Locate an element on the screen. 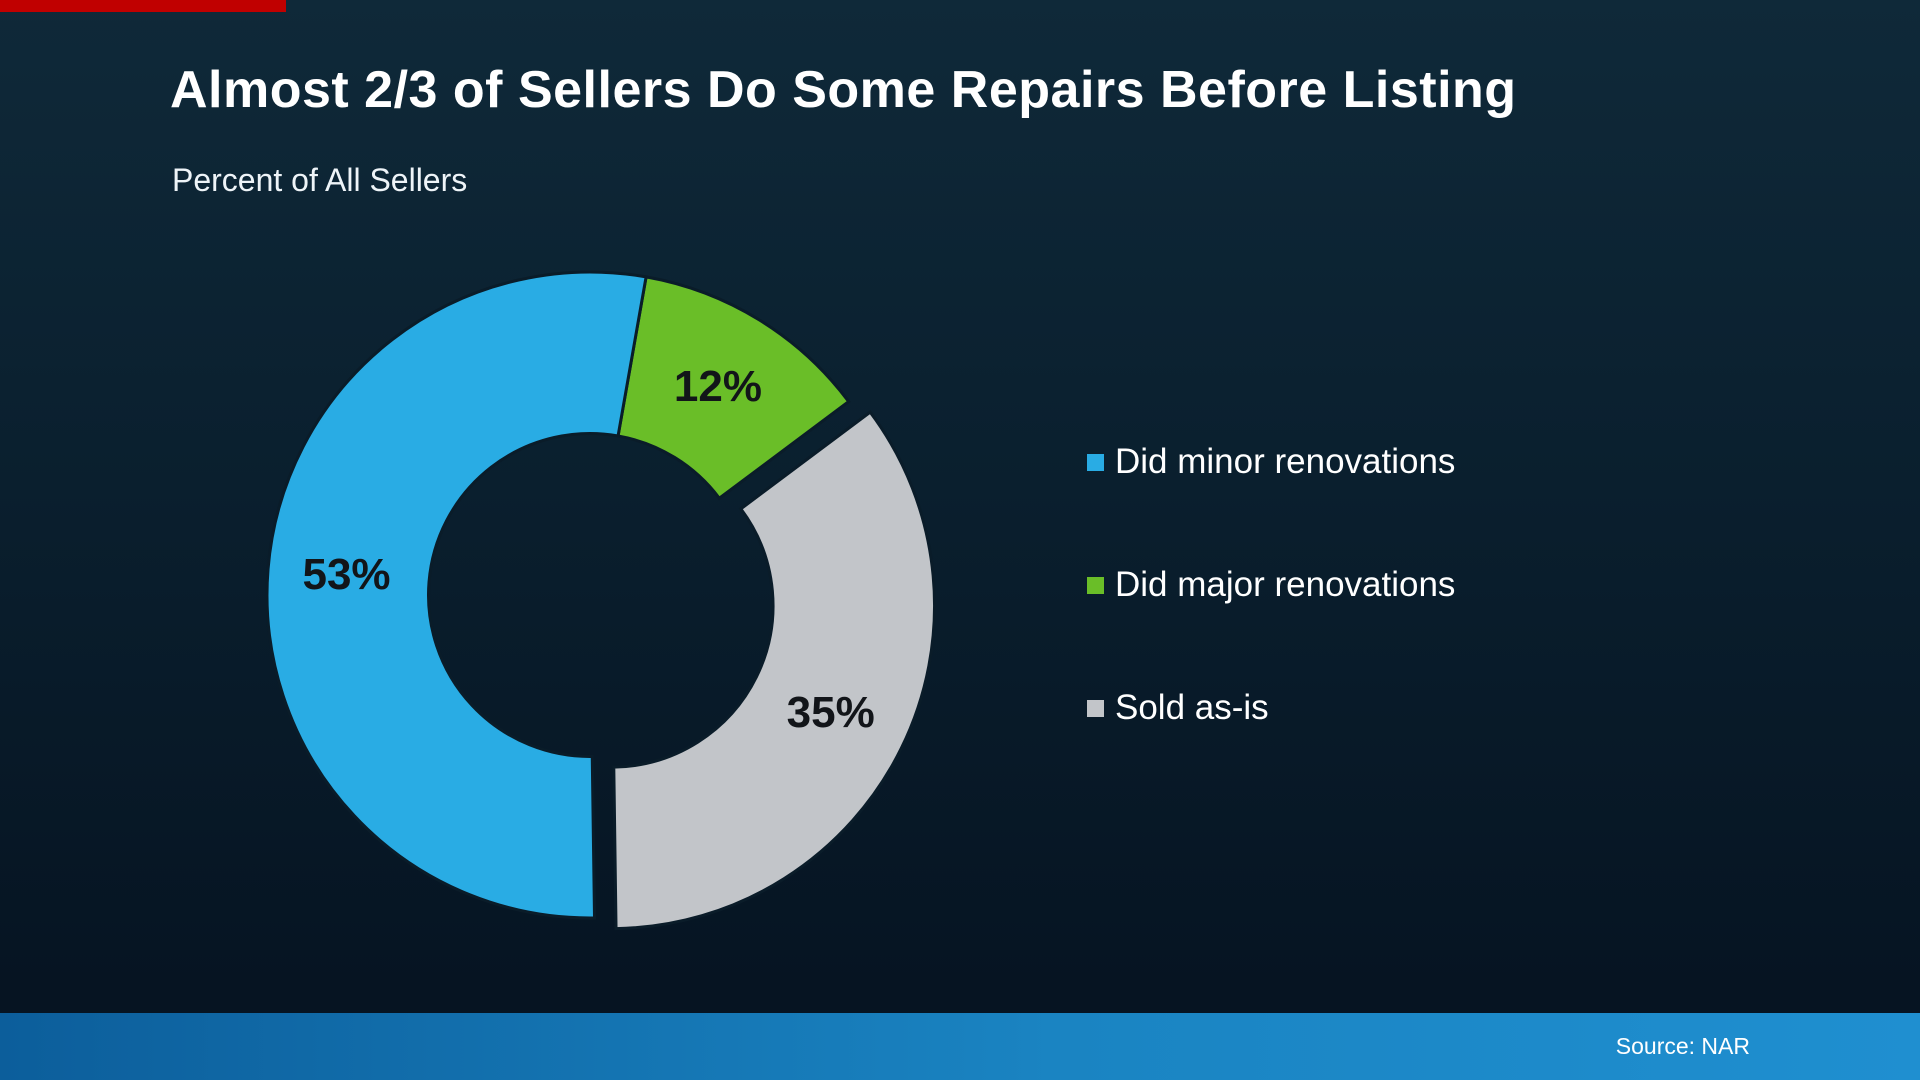  donut-slice-did-major-renovations is located at coordinates (733, 388).